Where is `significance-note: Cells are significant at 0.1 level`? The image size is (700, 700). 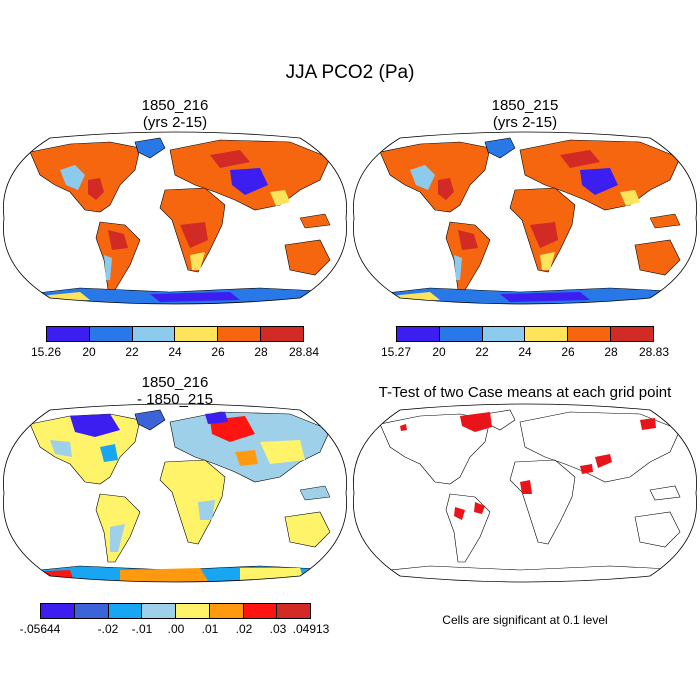 significance-note: Cells are significant at 0.1 level is located at coordinates (525, 620).